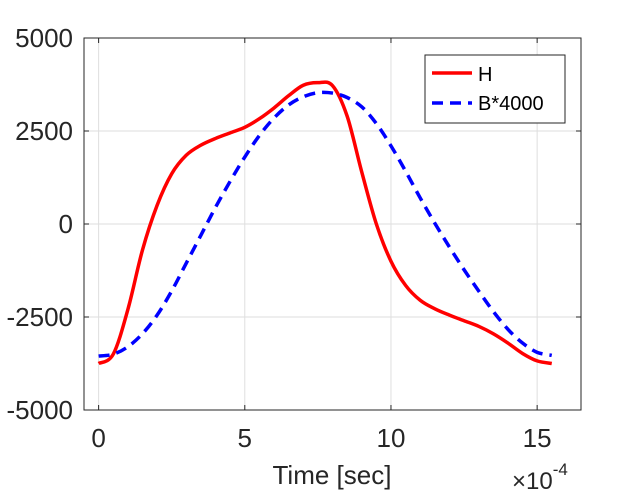 This screenshot has height=493, width=641. Describe the element at coordinates (44, 38) in the screenshot. I see `y-tick-label: 5000` at that location.